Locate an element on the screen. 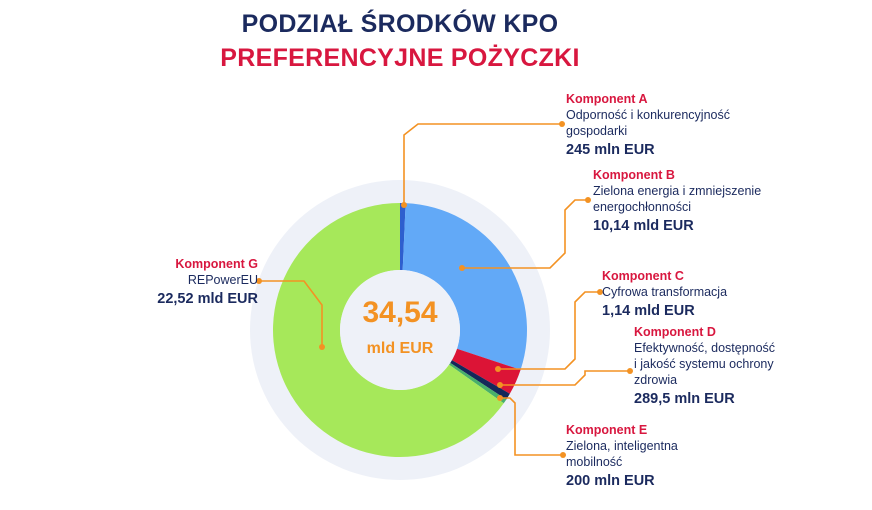 Image resolution: width=872 pixels, height=510 pixels. slice-label-description: gospodarki is located at coordinates (597, 131).